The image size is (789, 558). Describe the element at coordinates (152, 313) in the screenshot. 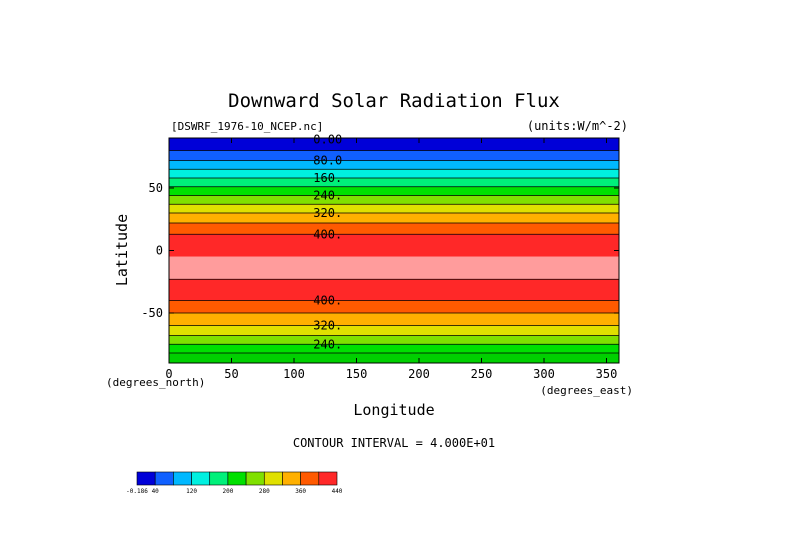

I see `y-tick-label: -50` at that location.